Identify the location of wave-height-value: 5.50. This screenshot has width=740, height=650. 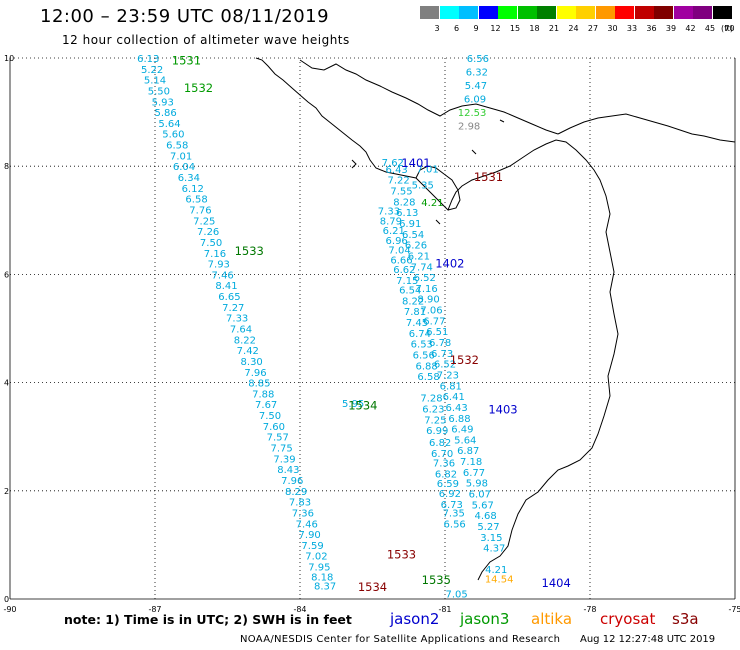
(159, 91).